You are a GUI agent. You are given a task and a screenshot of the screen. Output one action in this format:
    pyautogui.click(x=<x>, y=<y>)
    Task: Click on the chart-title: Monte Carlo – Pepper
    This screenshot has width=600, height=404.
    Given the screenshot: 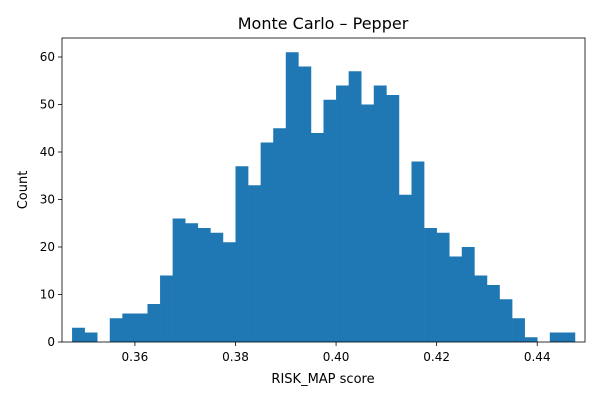 What is the action you would take?
    pyautogui.click(x=323, y=23)
    